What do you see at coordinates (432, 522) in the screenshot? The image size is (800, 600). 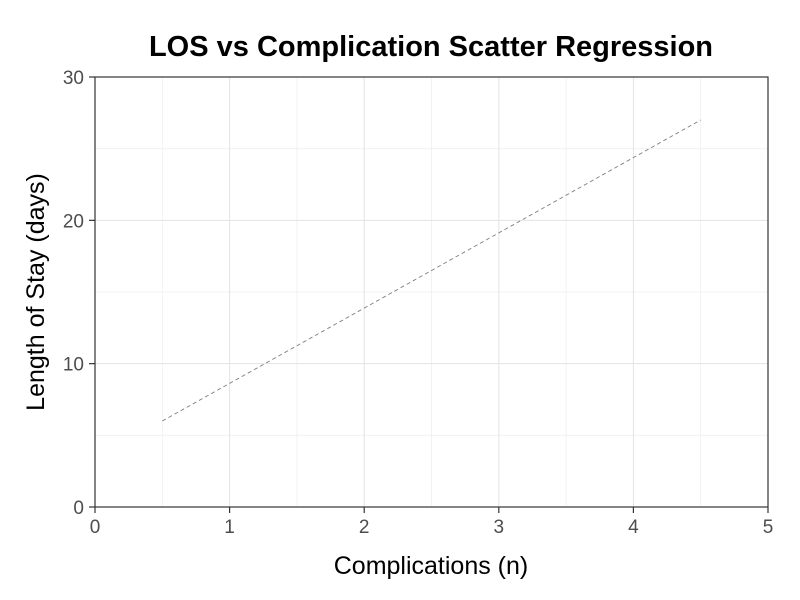 I see `x-axis: 0 1 2 3 4 5` at bounding box center [432, 522].